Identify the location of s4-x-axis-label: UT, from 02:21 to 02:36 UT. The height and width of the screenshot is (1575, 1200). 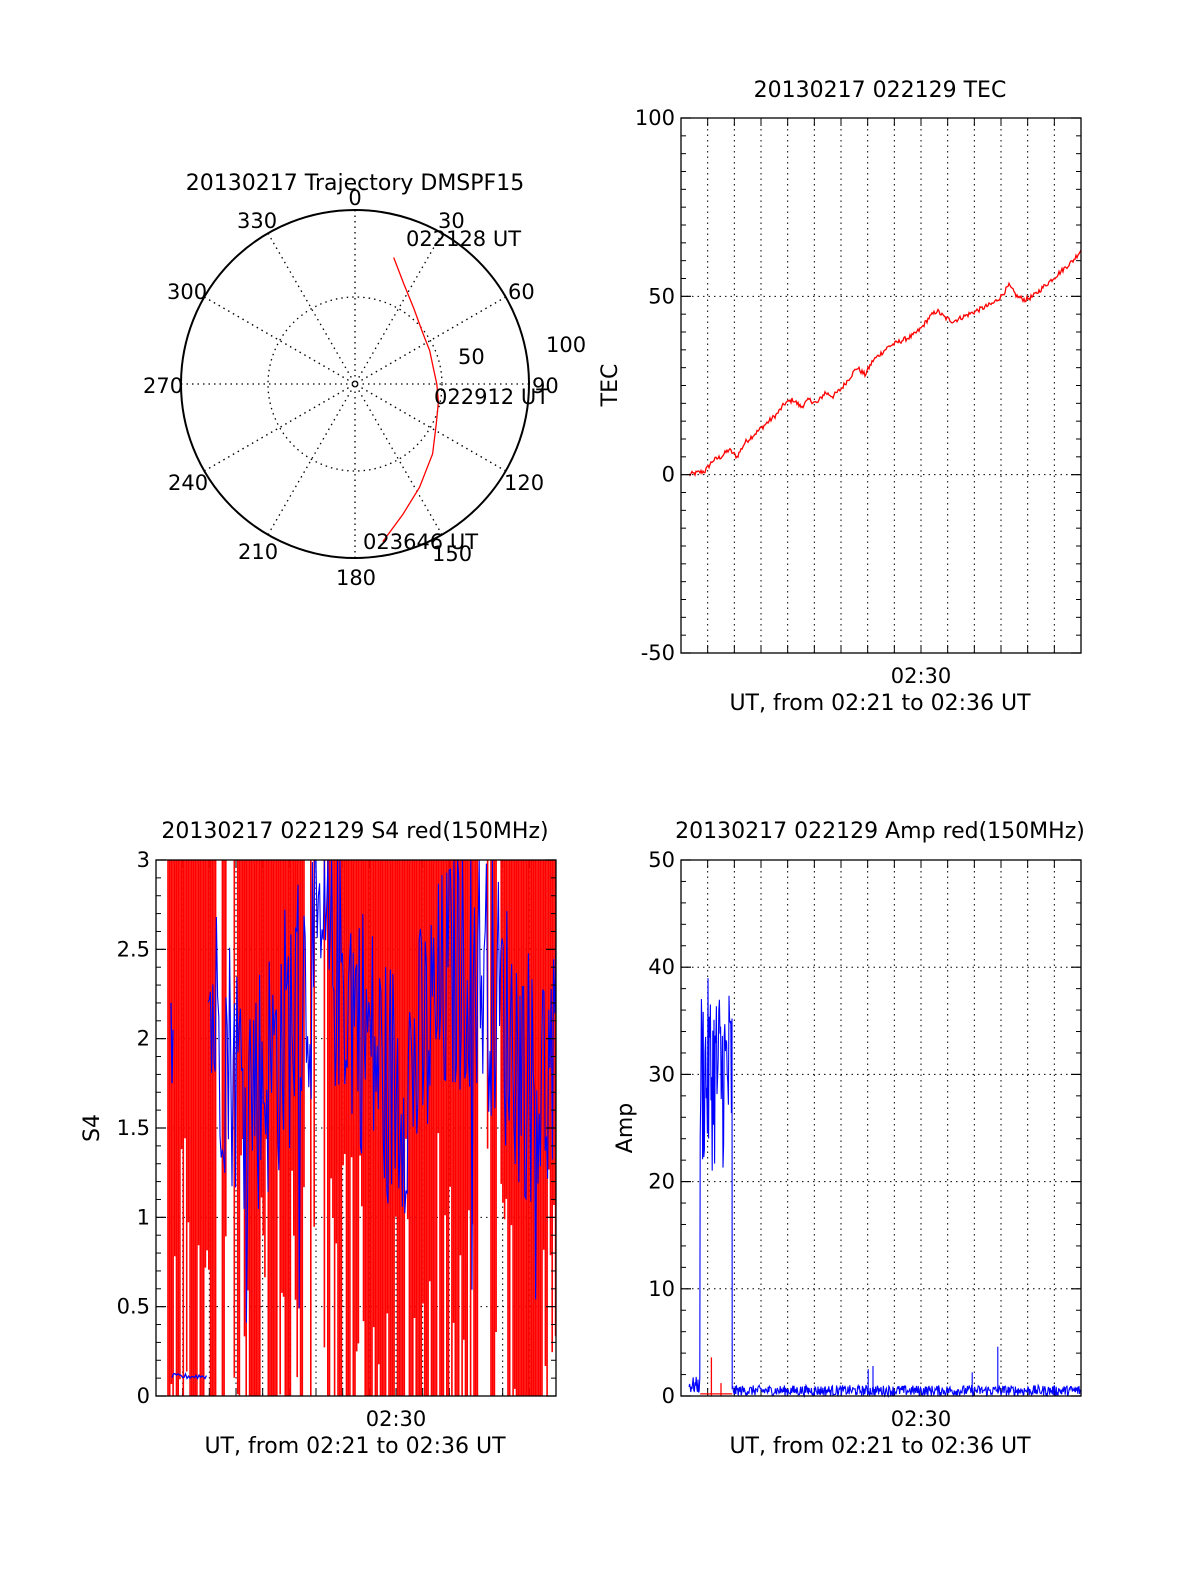
(355, 1446).